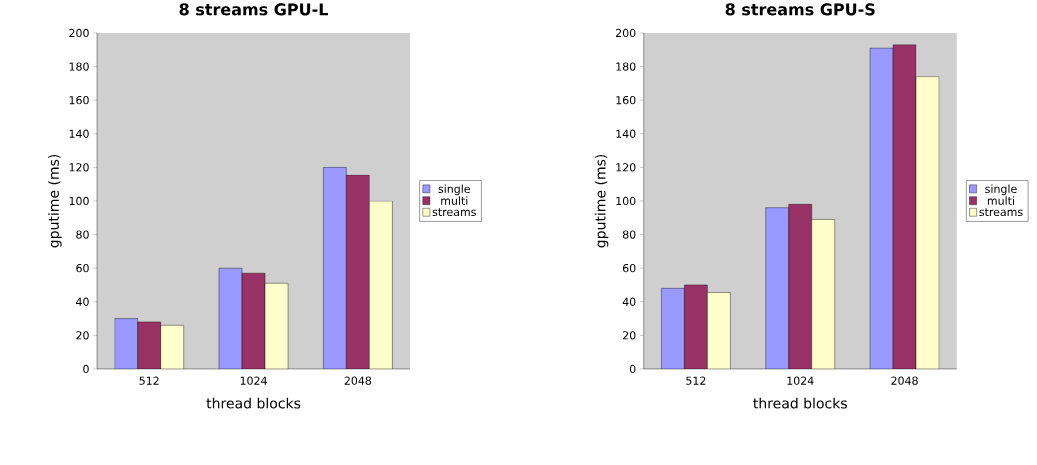 The image size is (1037, 465). What do you see at coordinates (254, 9) in the screenshot?
I see `chart-title: 8 streams GPU-L` at bounding box center [254, 9].